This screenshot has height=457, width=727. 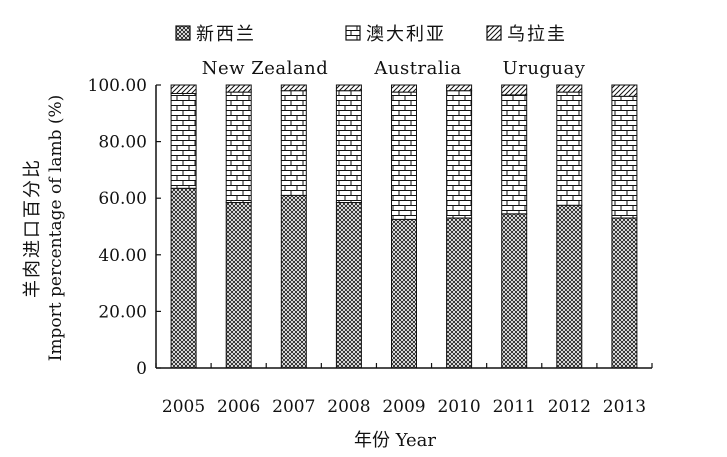 What do you see at coordinates (122, 312) in the screenshot?
I see `y-tick-label: 20.00` at bounding box center [122, 312].